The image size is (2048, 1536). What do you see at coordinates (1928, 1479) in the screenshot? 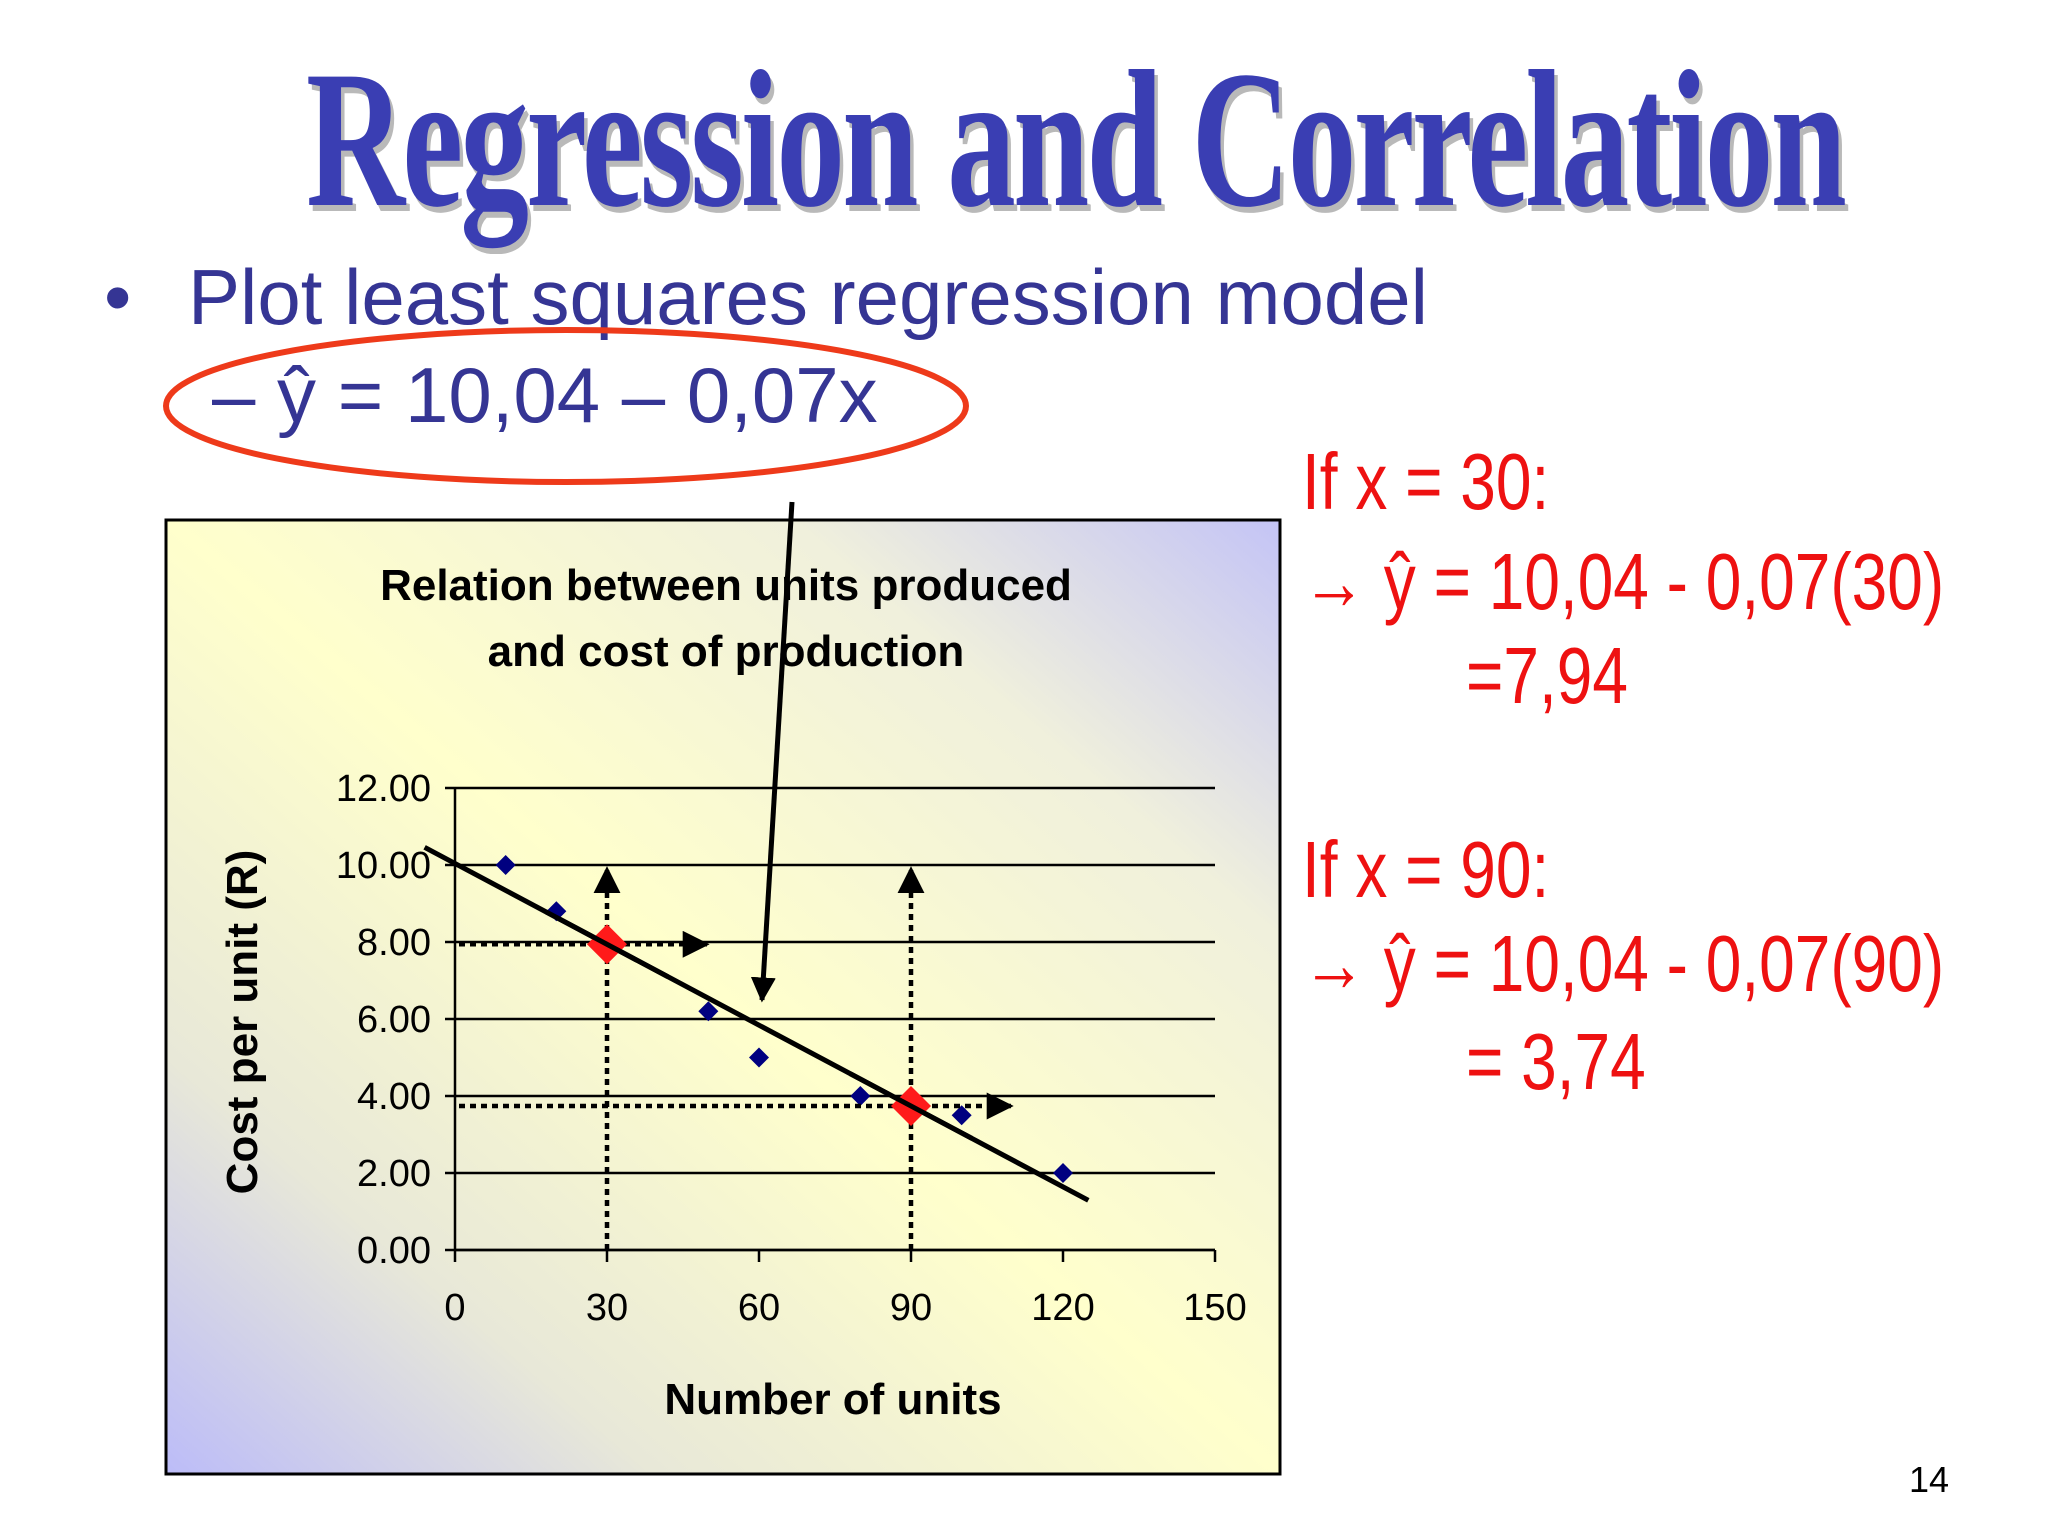
I see `slide-number: 14` at bounding box center [1928, 1479].